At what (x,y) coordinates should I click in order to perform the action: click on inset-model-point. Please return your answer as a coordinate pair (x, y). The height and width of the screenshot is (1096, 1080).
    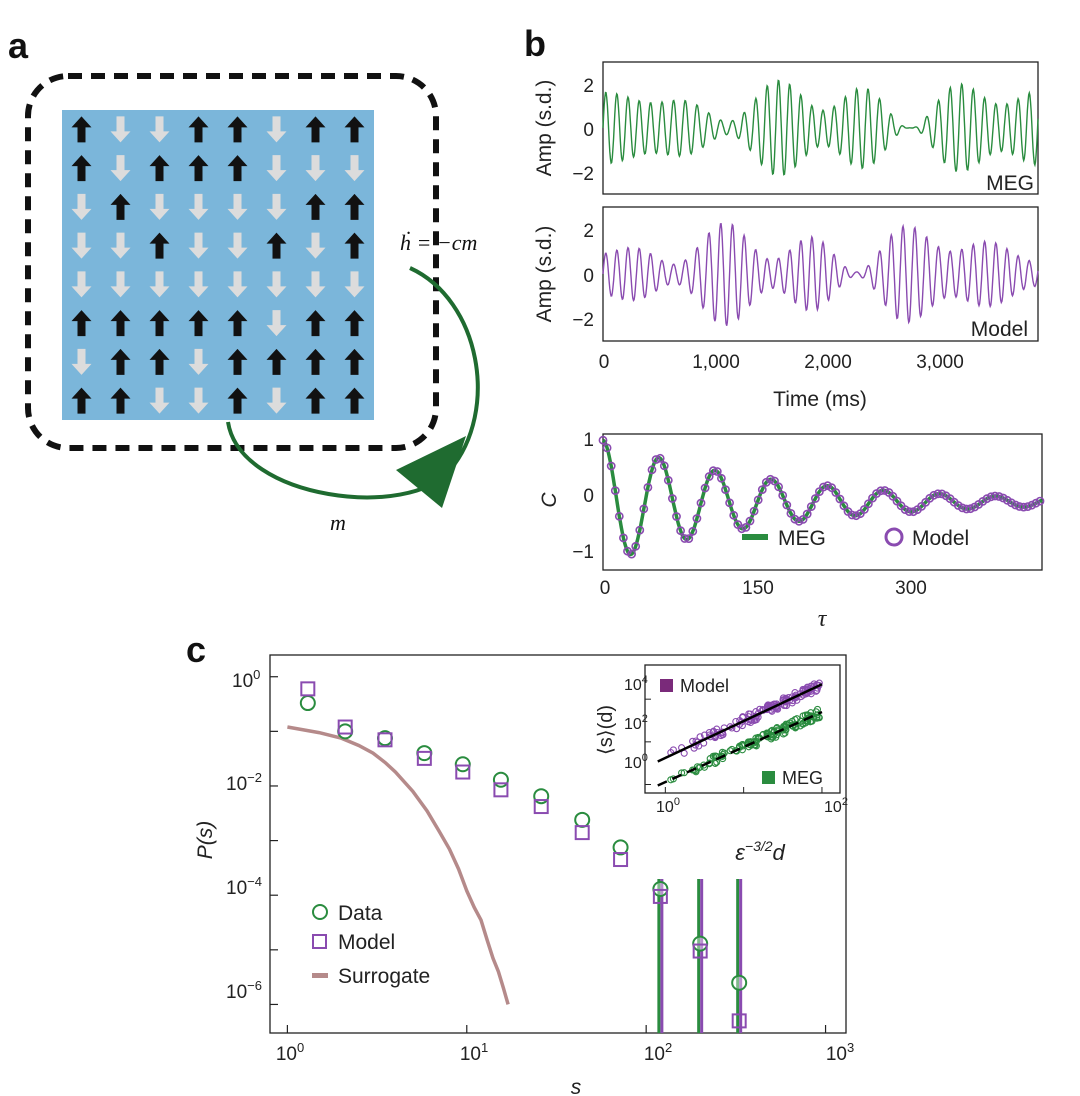
    Looking at the image, I should click on (704, 735).